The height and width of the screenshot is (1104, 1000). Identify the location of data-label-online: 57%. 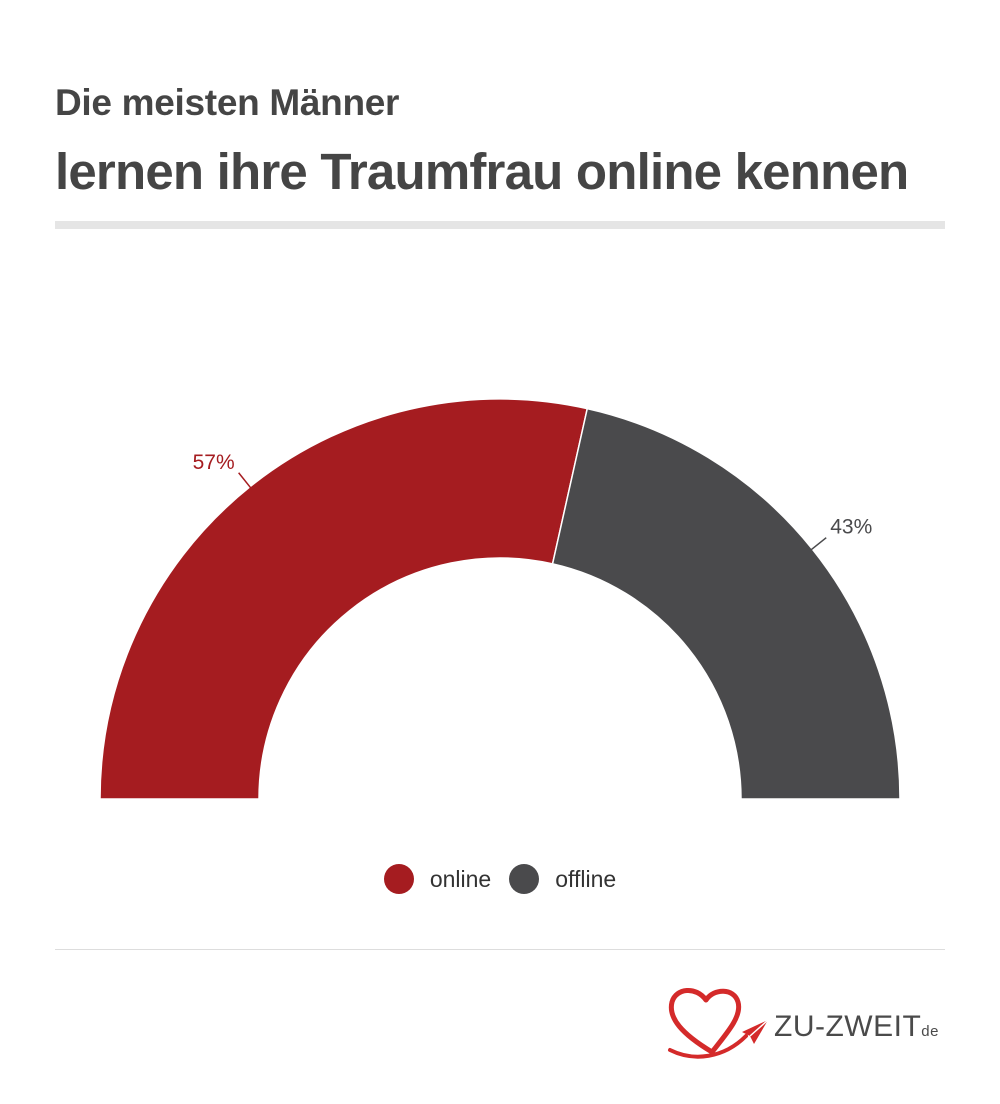
(214, 462).